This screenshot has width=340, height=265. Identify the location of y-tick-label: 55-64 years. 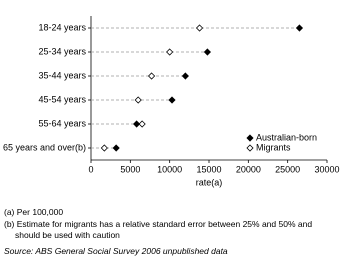
(62, 123).